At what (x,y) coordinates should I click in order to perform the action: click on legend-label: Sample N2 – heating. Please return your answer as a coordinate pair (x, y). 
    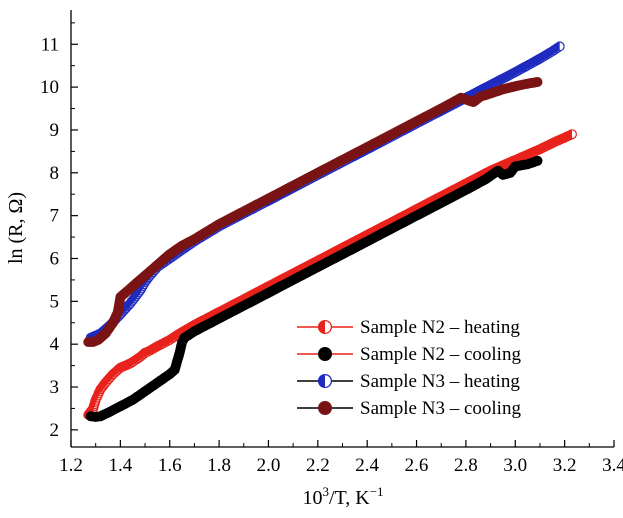
    Looking at the image, I should click on (440, 327).